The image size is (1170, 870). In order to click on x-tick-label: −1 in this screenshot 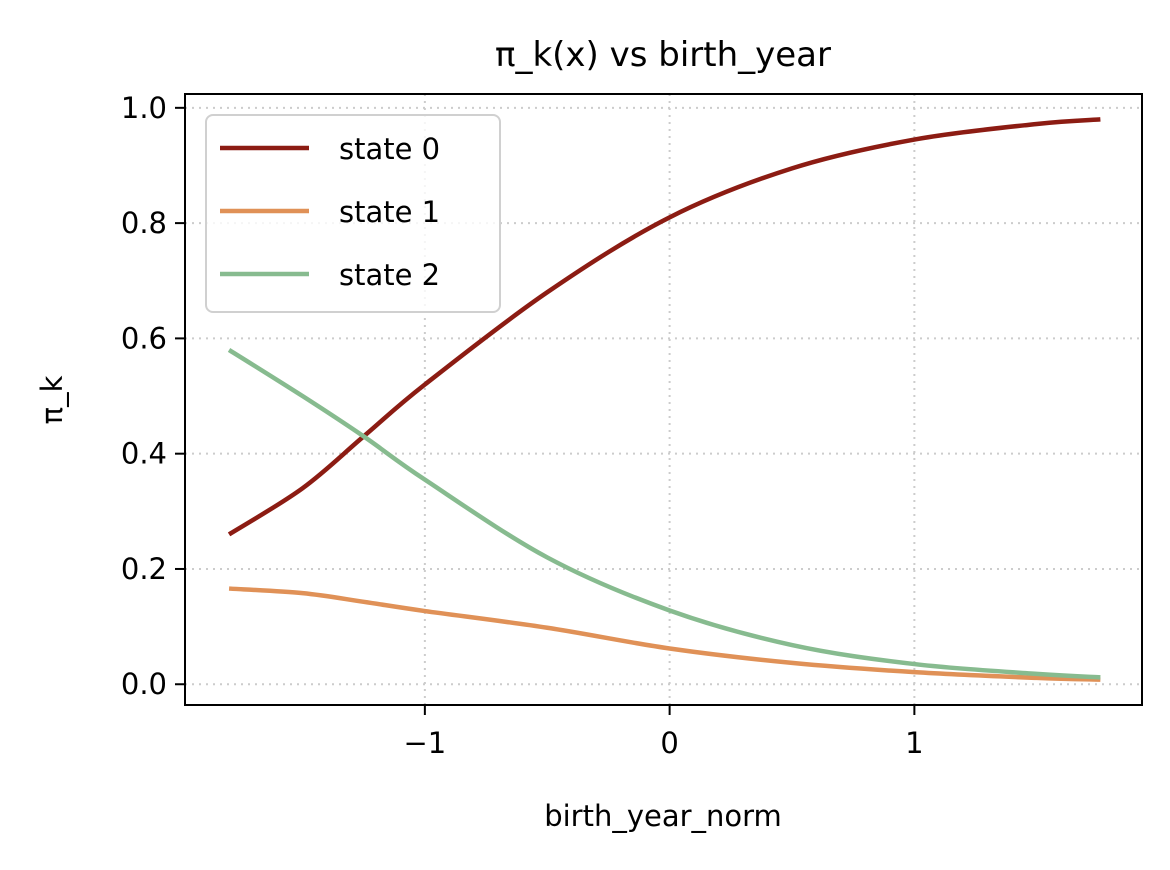, I will do `click(424, 743)`.